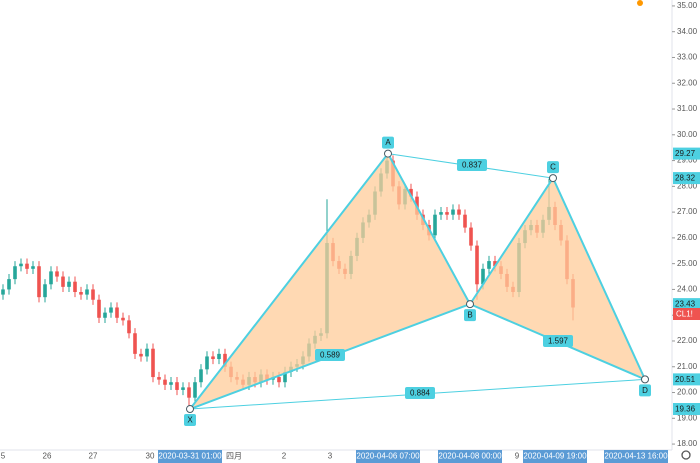 The height and width of the screenshot is (463, 700). I want to click on point-letter: A, so click(388, 142).